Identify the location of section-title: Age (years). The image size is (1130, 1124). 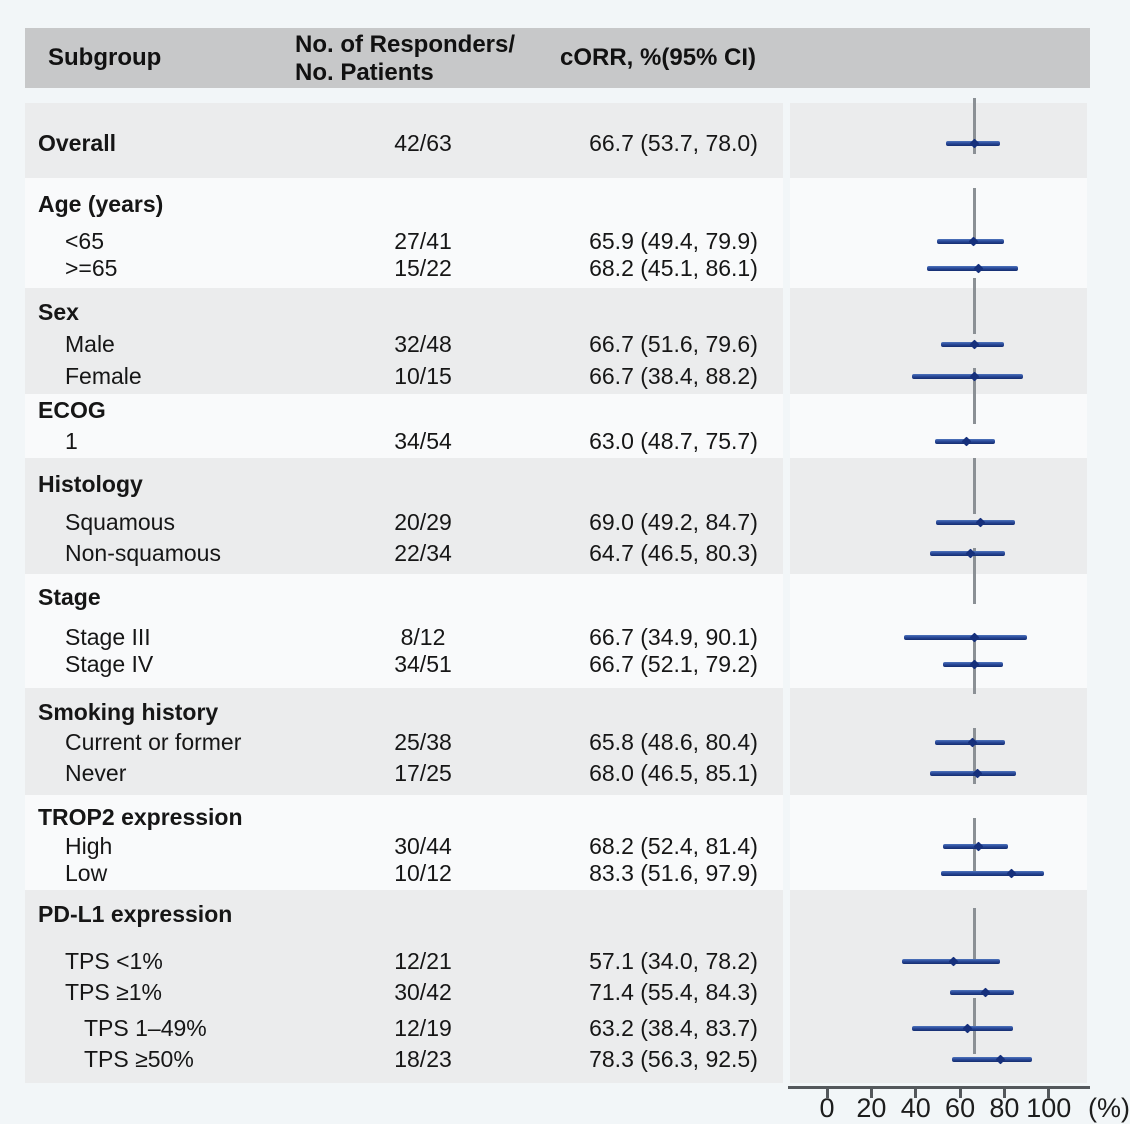
(101, 204).